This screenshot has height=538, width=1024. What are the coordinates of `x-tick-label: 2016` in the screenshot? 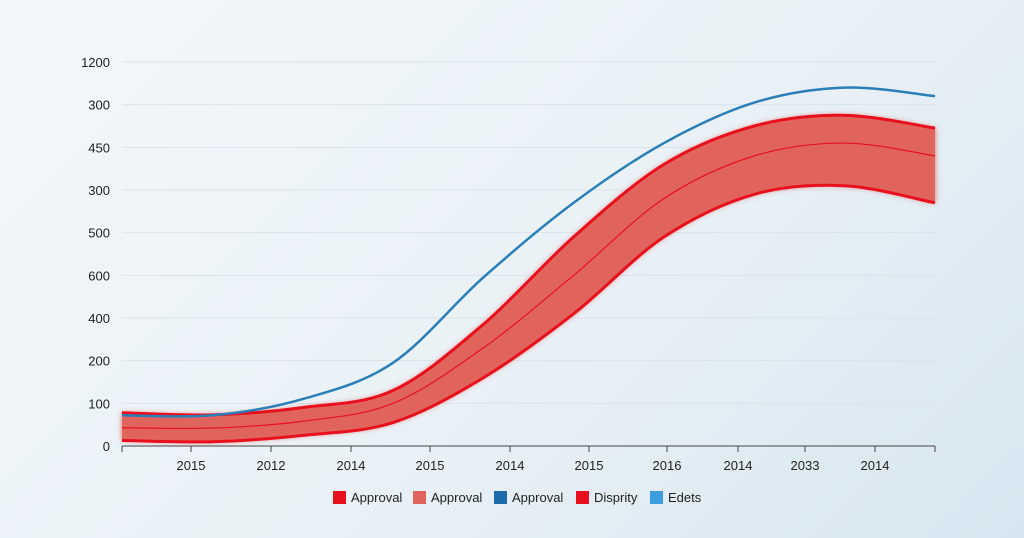 It's located at (667, 465).